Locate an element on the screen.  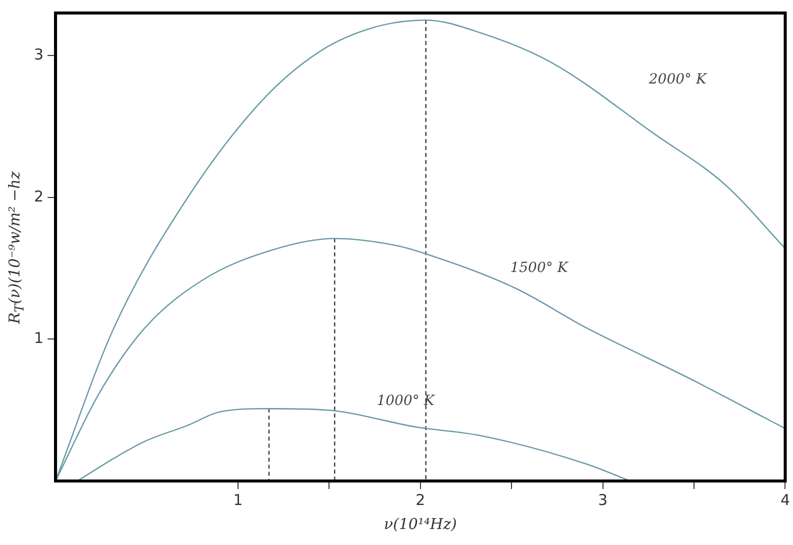
series-label: 1500° K is located at coordinates (540, 268).